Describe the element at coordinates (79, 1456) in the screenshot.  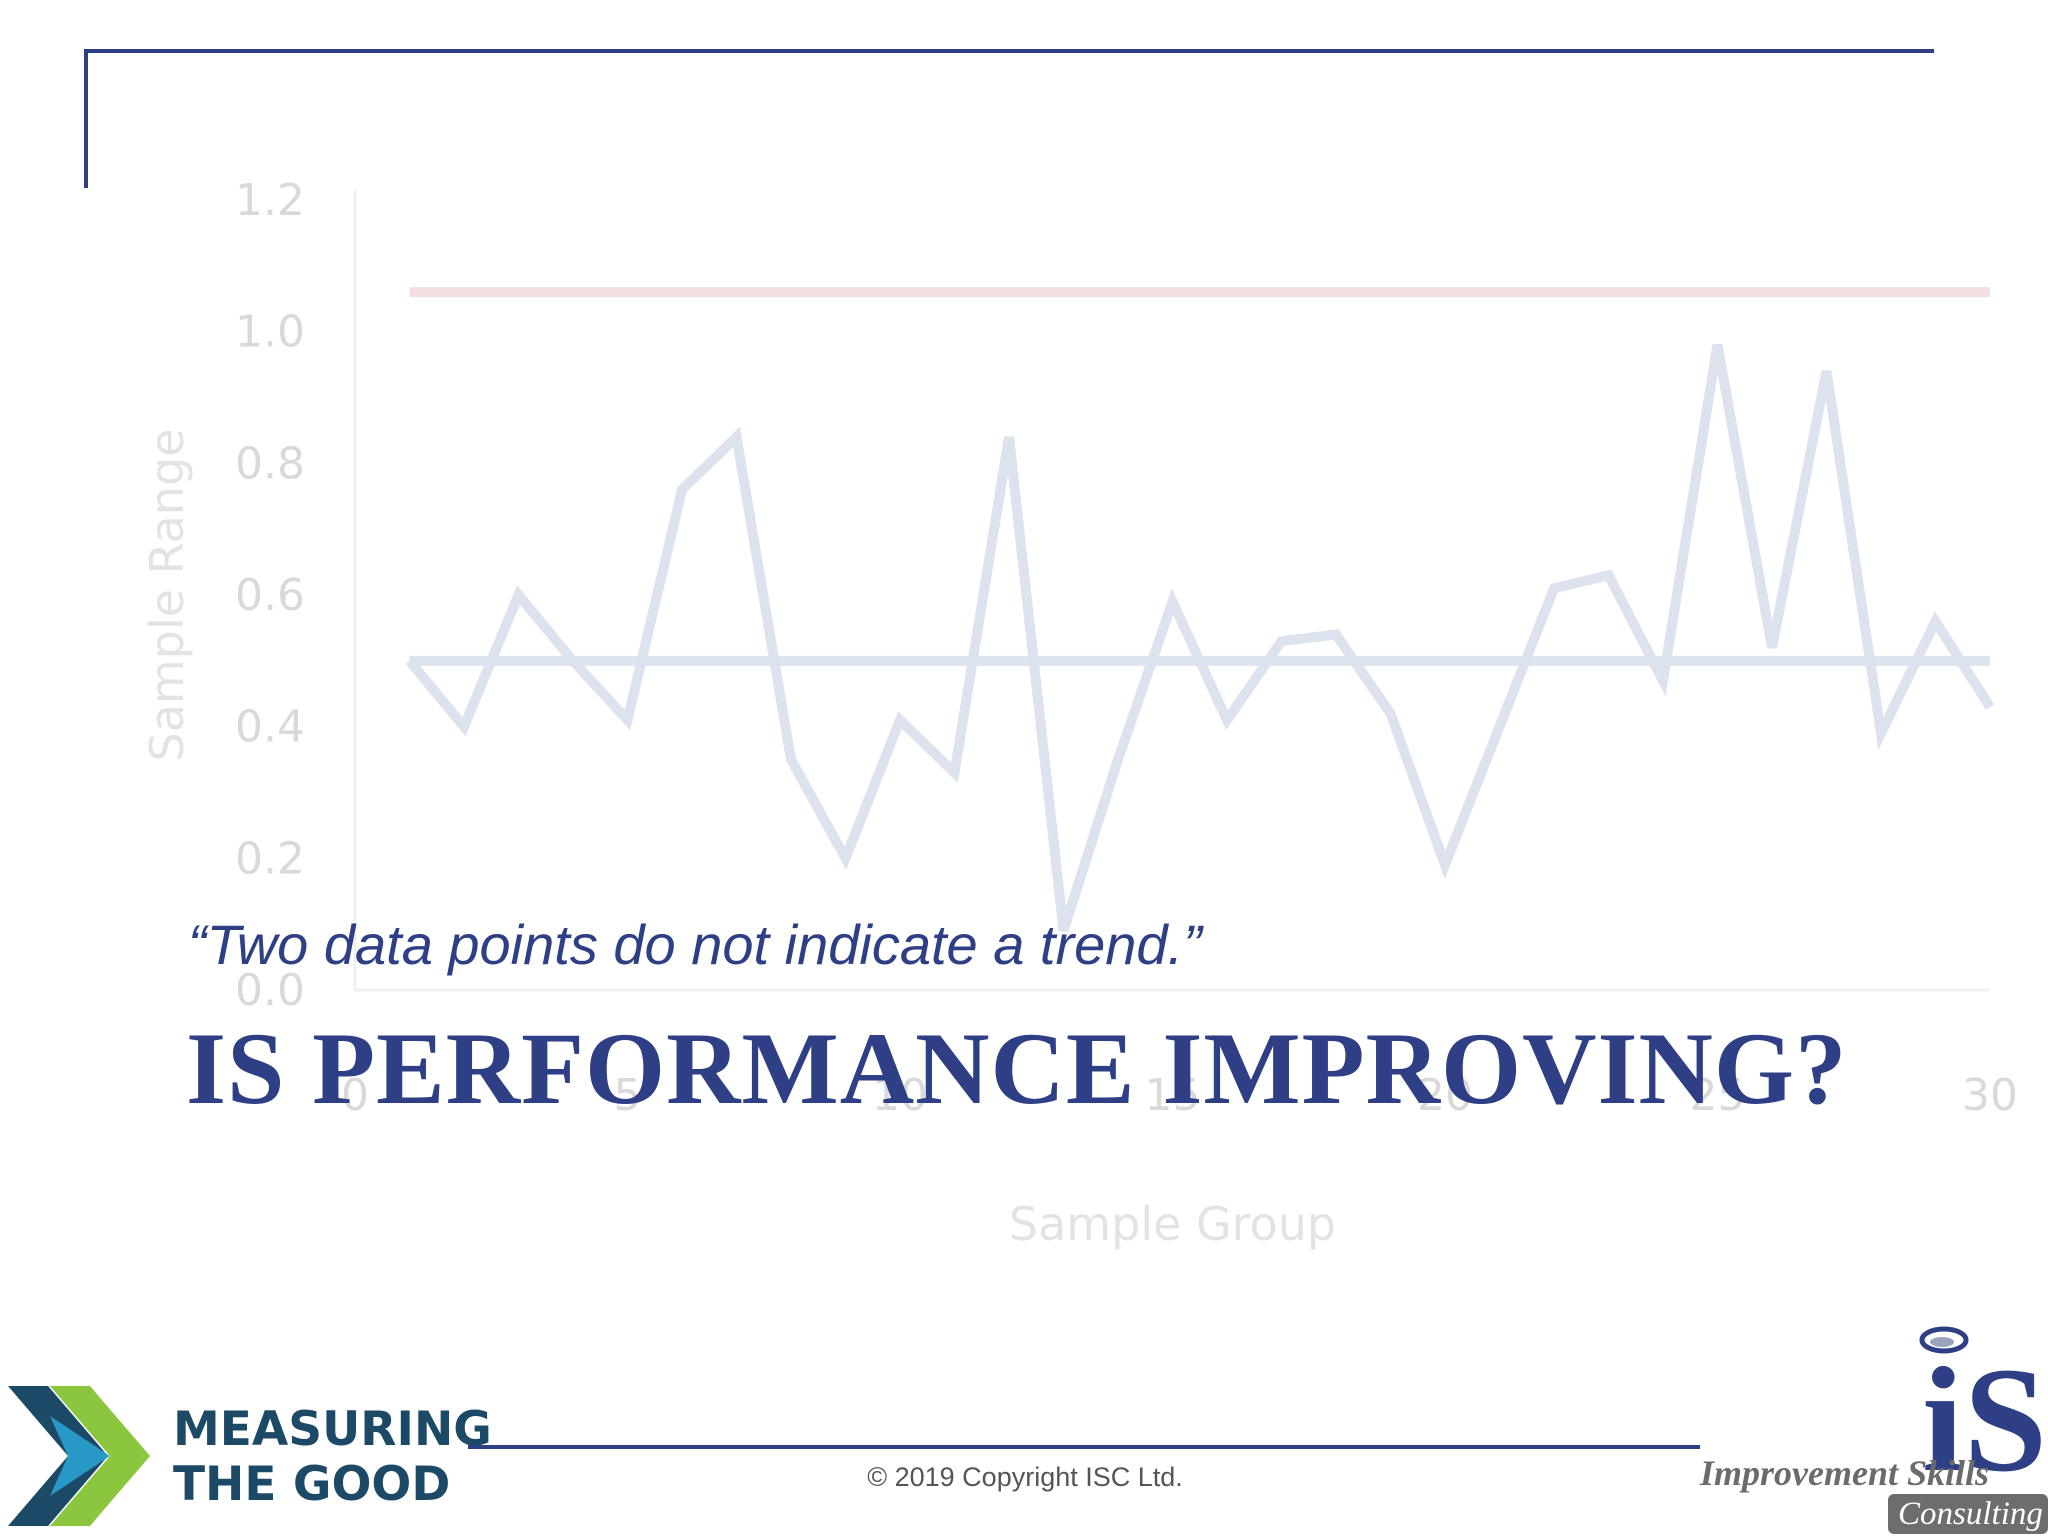
I see `double-chevron-icon` at that location.